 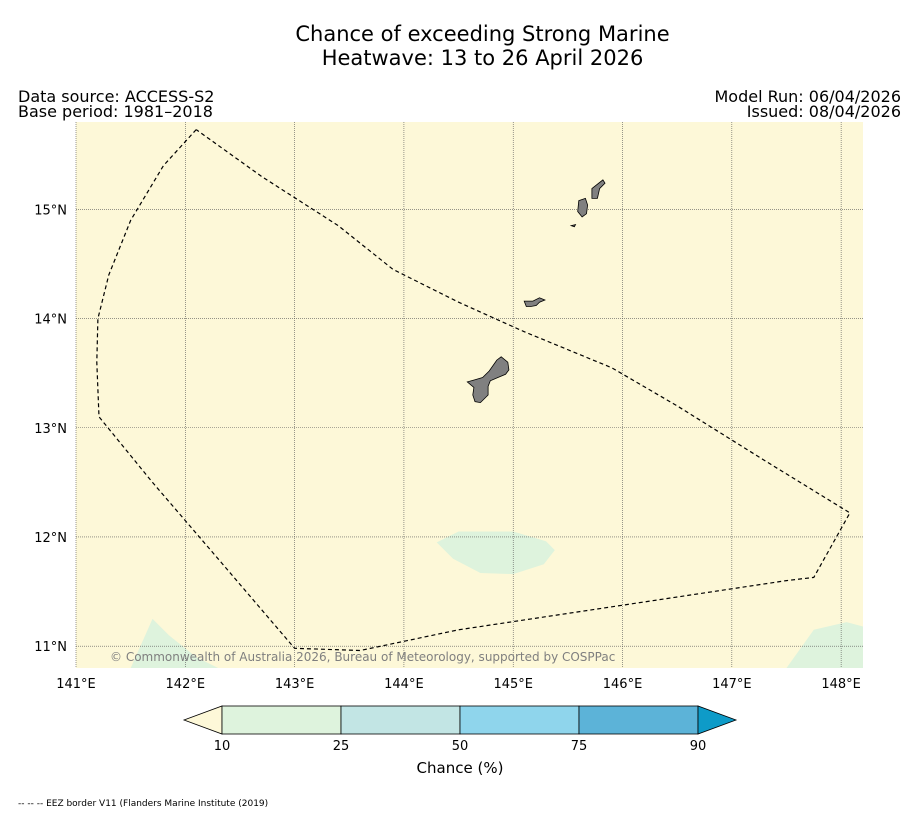 I want to click on lon-tick-label: 145°E, so click(x=513, y=684).